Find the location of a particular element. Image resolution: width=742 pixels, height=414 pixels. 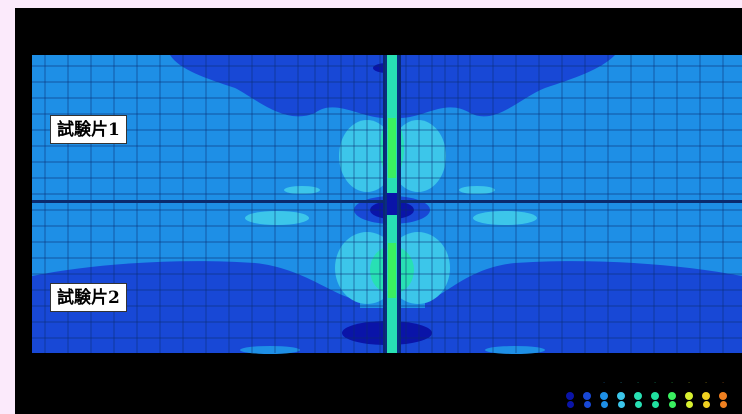

streak-lower-left is located at coordinates (277, 218).